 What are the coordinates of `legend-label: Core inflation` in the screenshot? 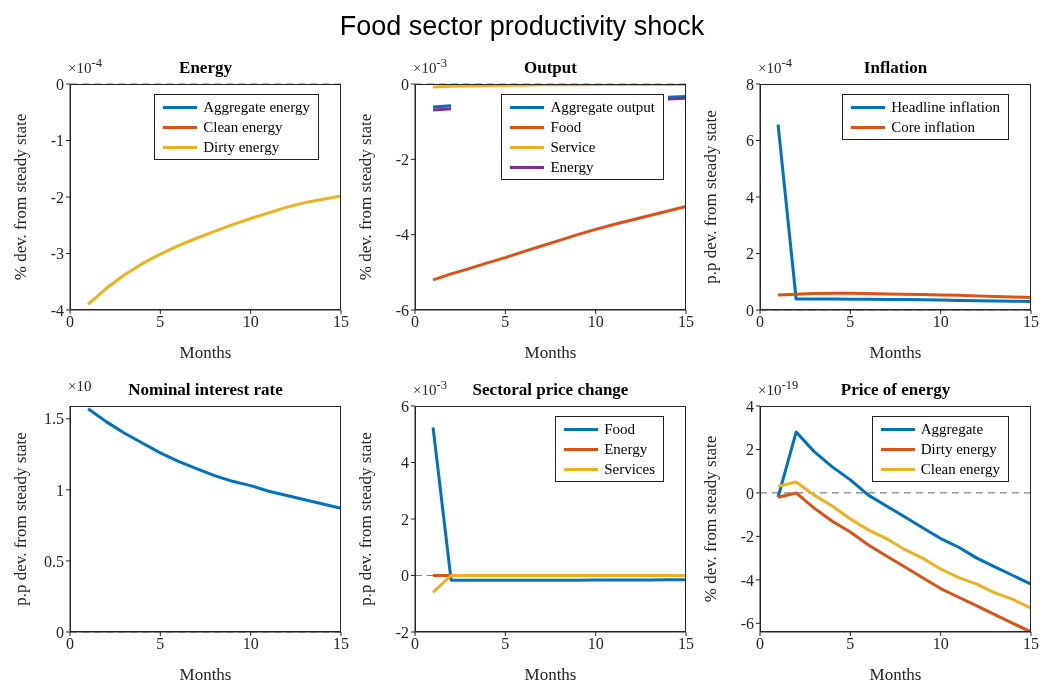 It's located at (933, 127).